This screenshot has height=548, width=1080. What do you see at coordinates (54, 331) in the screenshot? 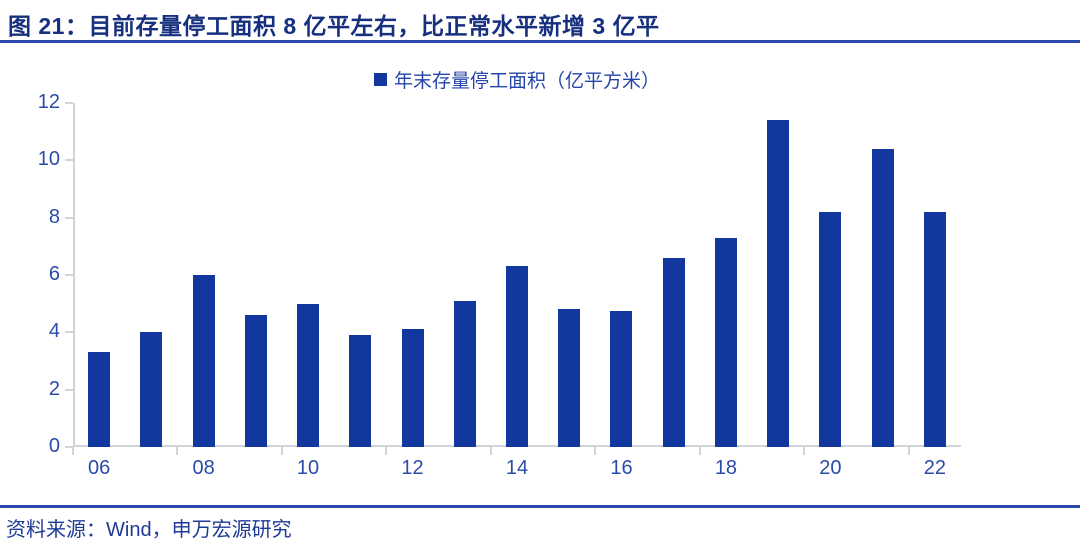
I see `y-axis-label: 4` at bounding box center [54, 331].